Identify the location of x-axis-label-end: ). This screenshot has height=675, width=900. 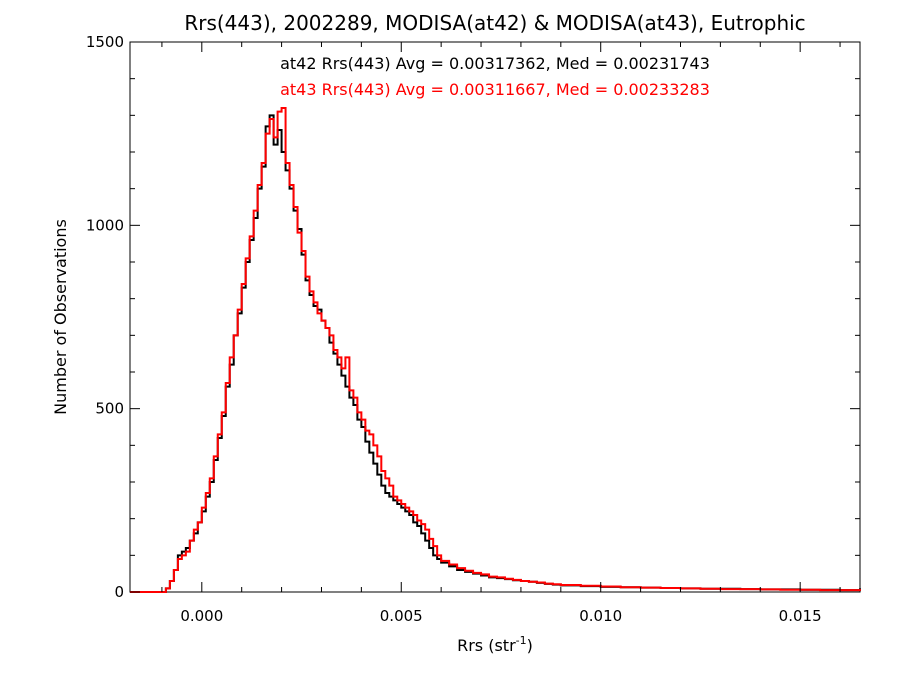
(530, 645).